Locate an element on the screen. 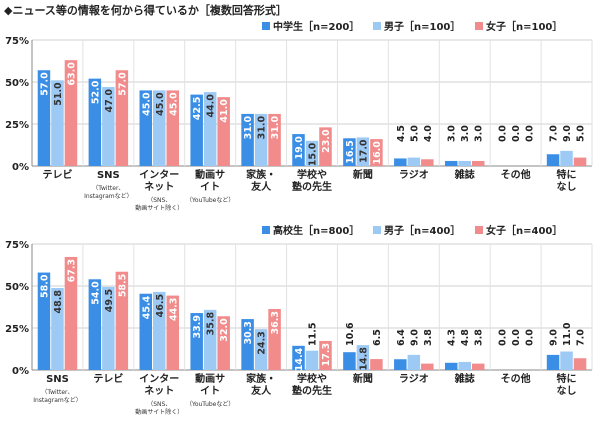  bar-value-label: 5.0 is located at coordinates (581, 133).